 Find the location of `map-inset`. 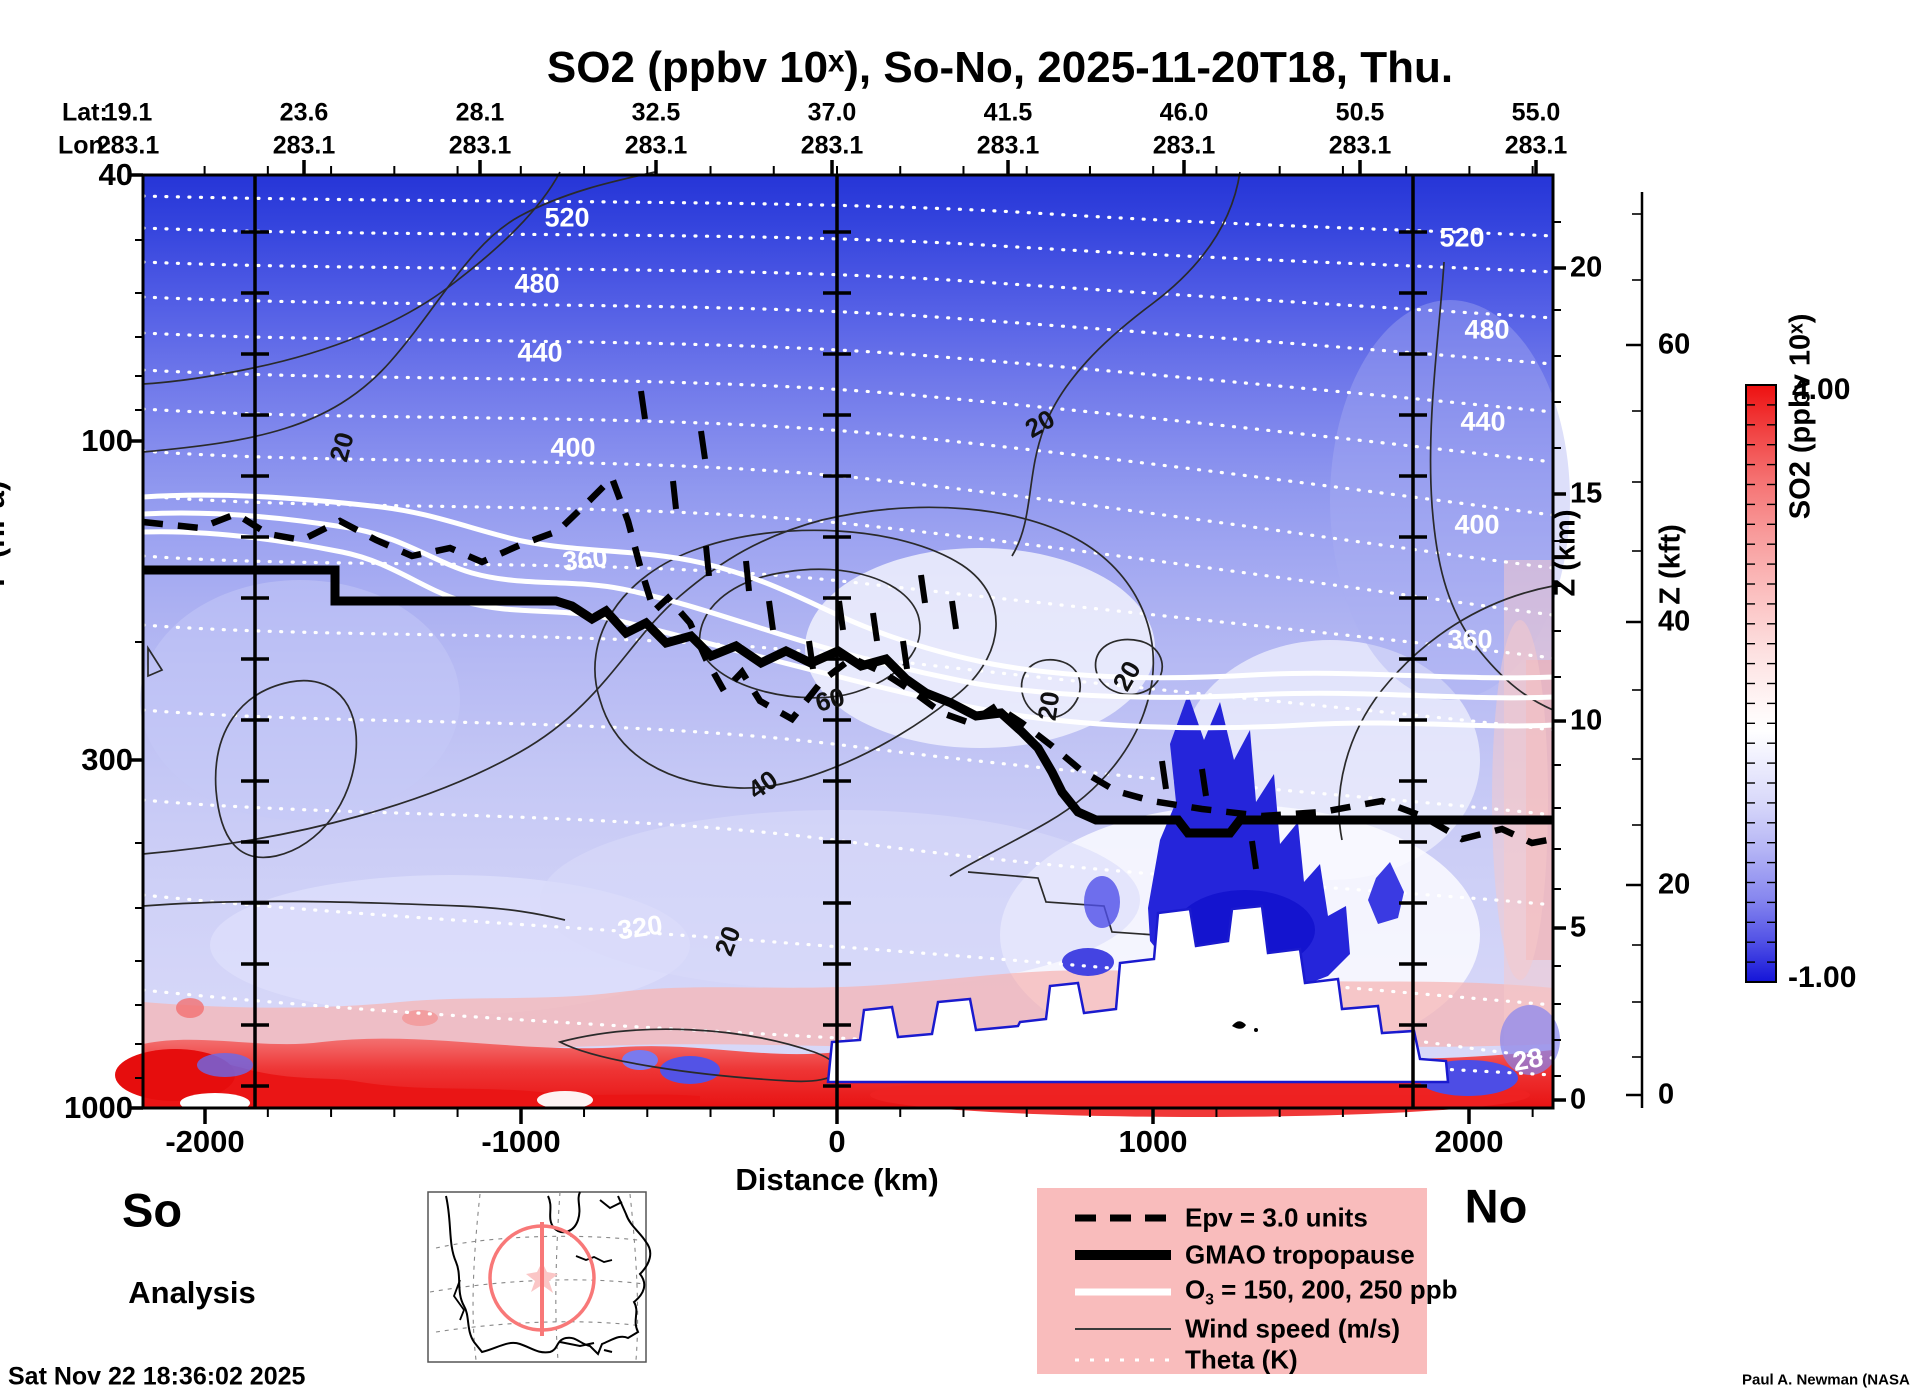

map-inset is located at coordinates (539, 1277).